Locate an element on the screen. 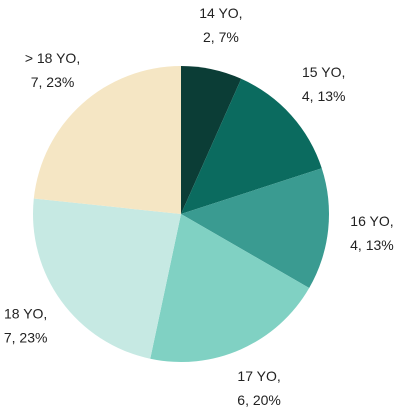 Image resolution: width=403 pixels, height=418 pixels. slice-category-label: 16 YO, is located at coordinates (371, 221).